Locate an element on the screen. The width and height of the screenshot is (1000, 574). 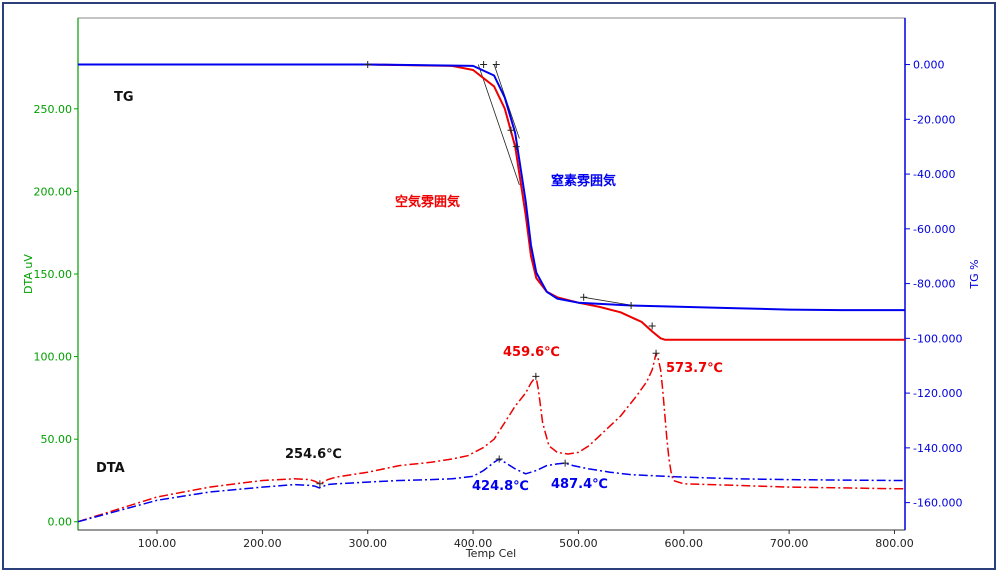
x-tick-label: 200.00 is located at coordinates (262, 543).